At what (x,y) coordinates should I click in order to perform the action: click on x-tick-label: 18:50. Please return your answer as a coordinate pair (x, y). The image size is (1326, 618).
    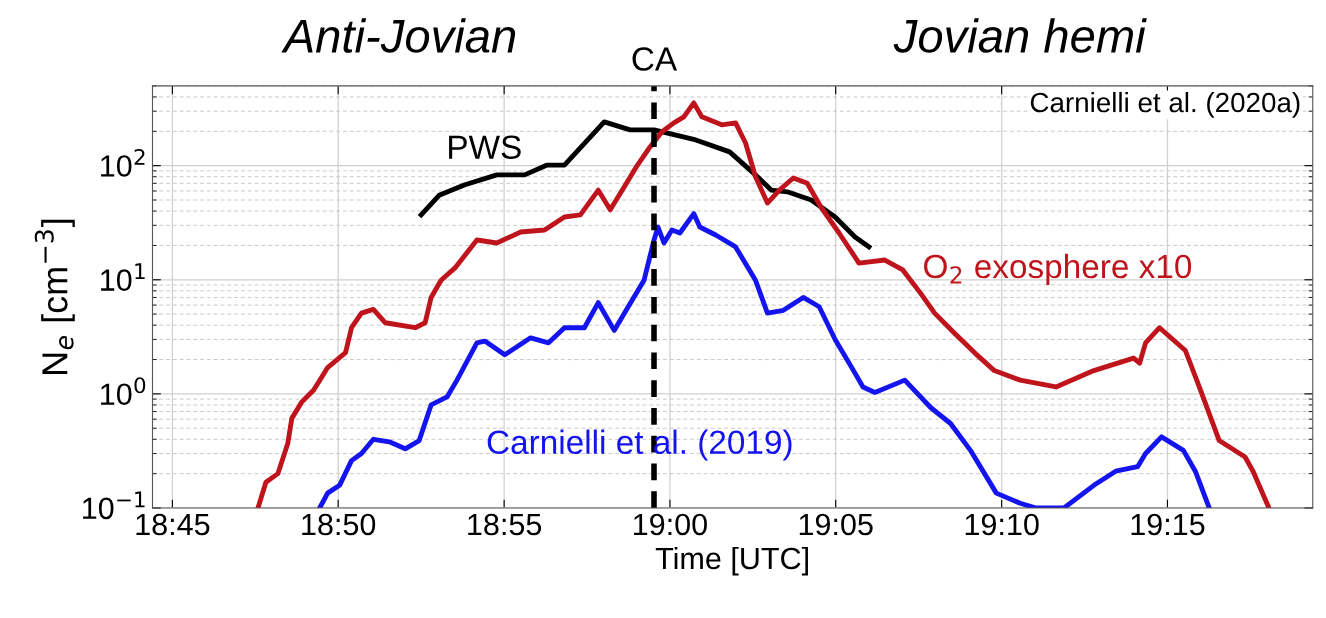
    Looking at the image, I should click on (339, 524).